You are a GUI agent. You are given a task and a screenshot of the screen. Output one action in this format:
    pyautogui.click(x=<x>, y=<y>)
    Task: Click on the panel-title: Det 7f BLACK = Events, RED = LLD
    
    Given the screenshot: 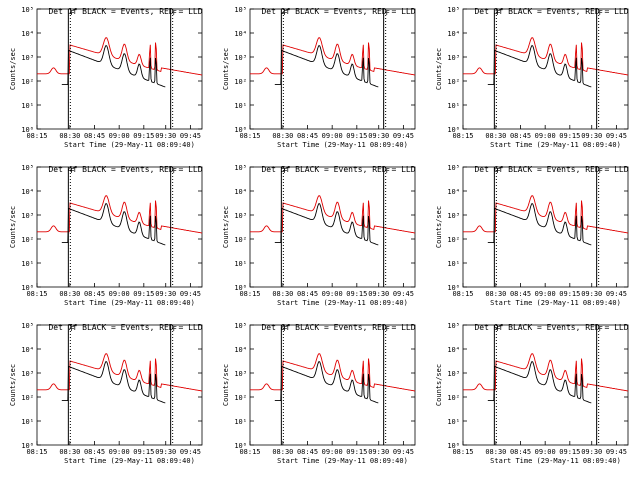 What is the action you would take?
    pyautogui.click(x=125, y=327)
    